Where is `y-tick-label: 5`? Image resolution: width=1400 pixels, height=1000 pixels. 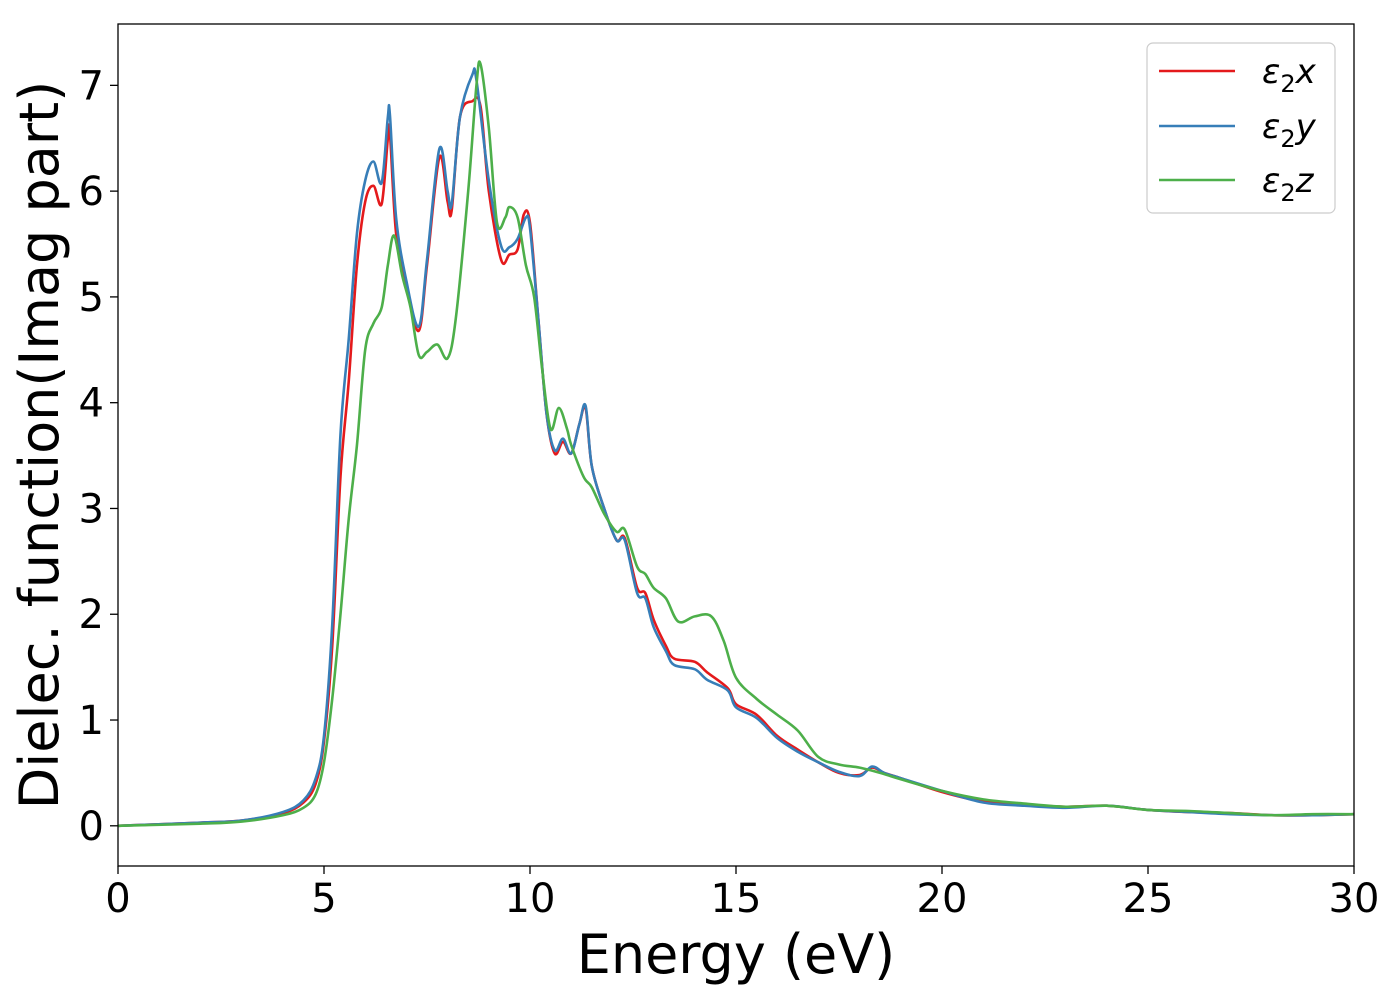
y-tick-label: 5 is located at coordinates (91, 298).